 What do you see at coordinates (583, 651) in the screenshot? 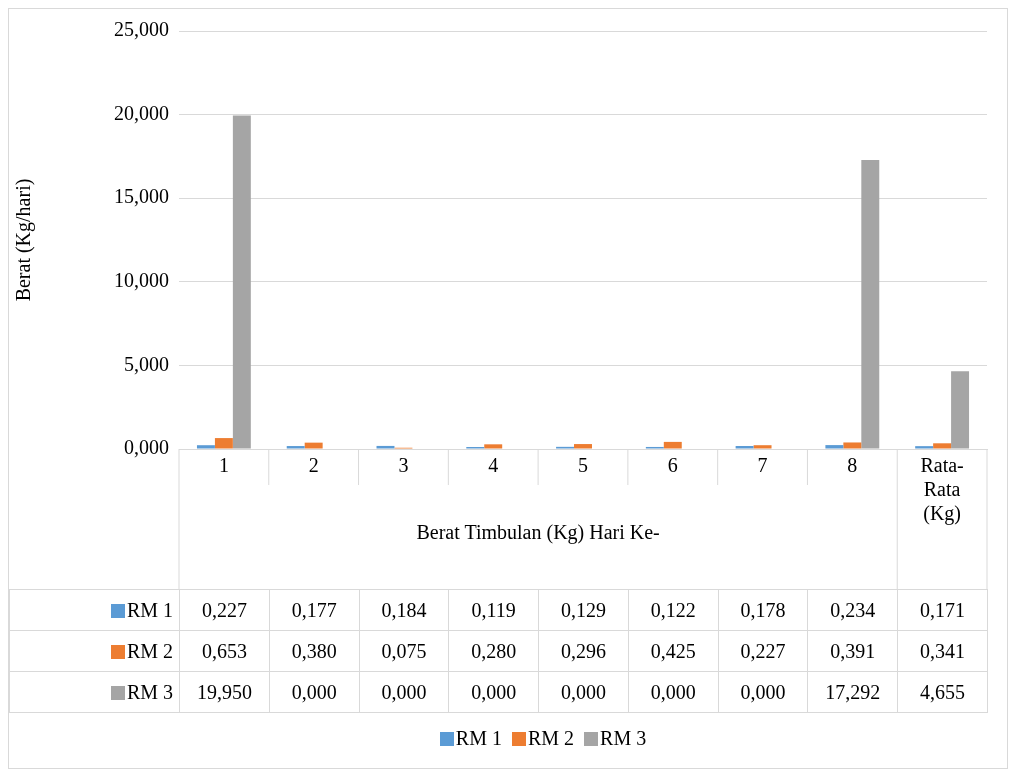
I see `data-label: 0,296` at bounding box center [583, 651].